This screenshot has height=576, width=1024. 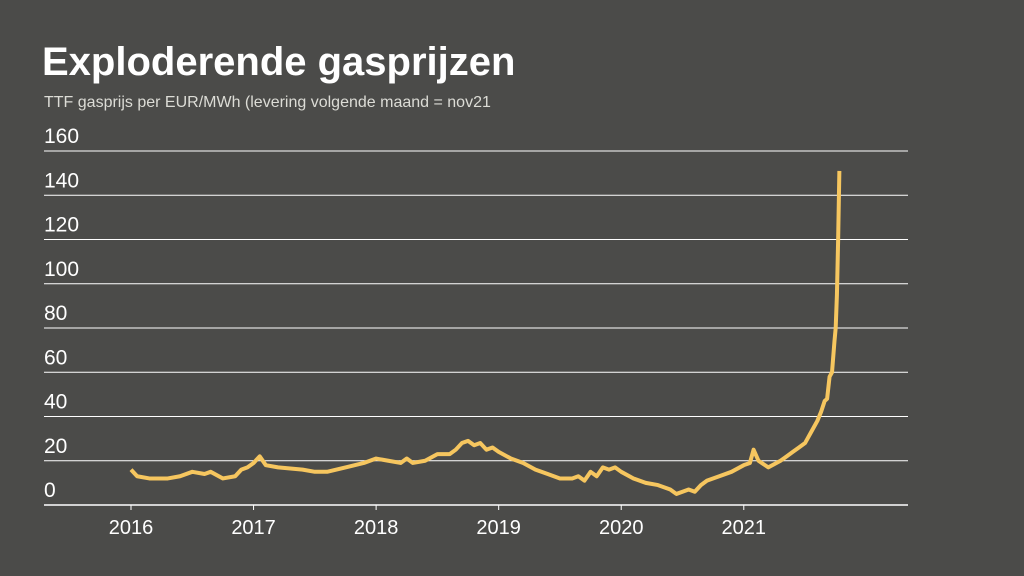 I want to click on y-tick-label: 40, so click(x=55, y=402).